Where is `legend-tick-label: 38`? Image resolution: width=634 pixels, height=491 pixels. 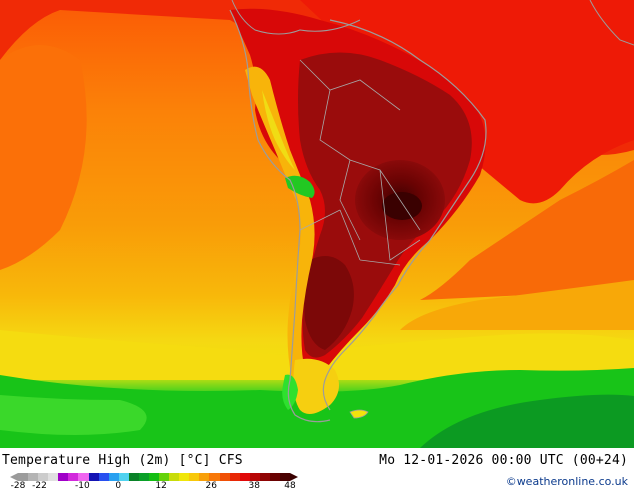 legend-tick-label: 38 is located at coordinates (254, 486).